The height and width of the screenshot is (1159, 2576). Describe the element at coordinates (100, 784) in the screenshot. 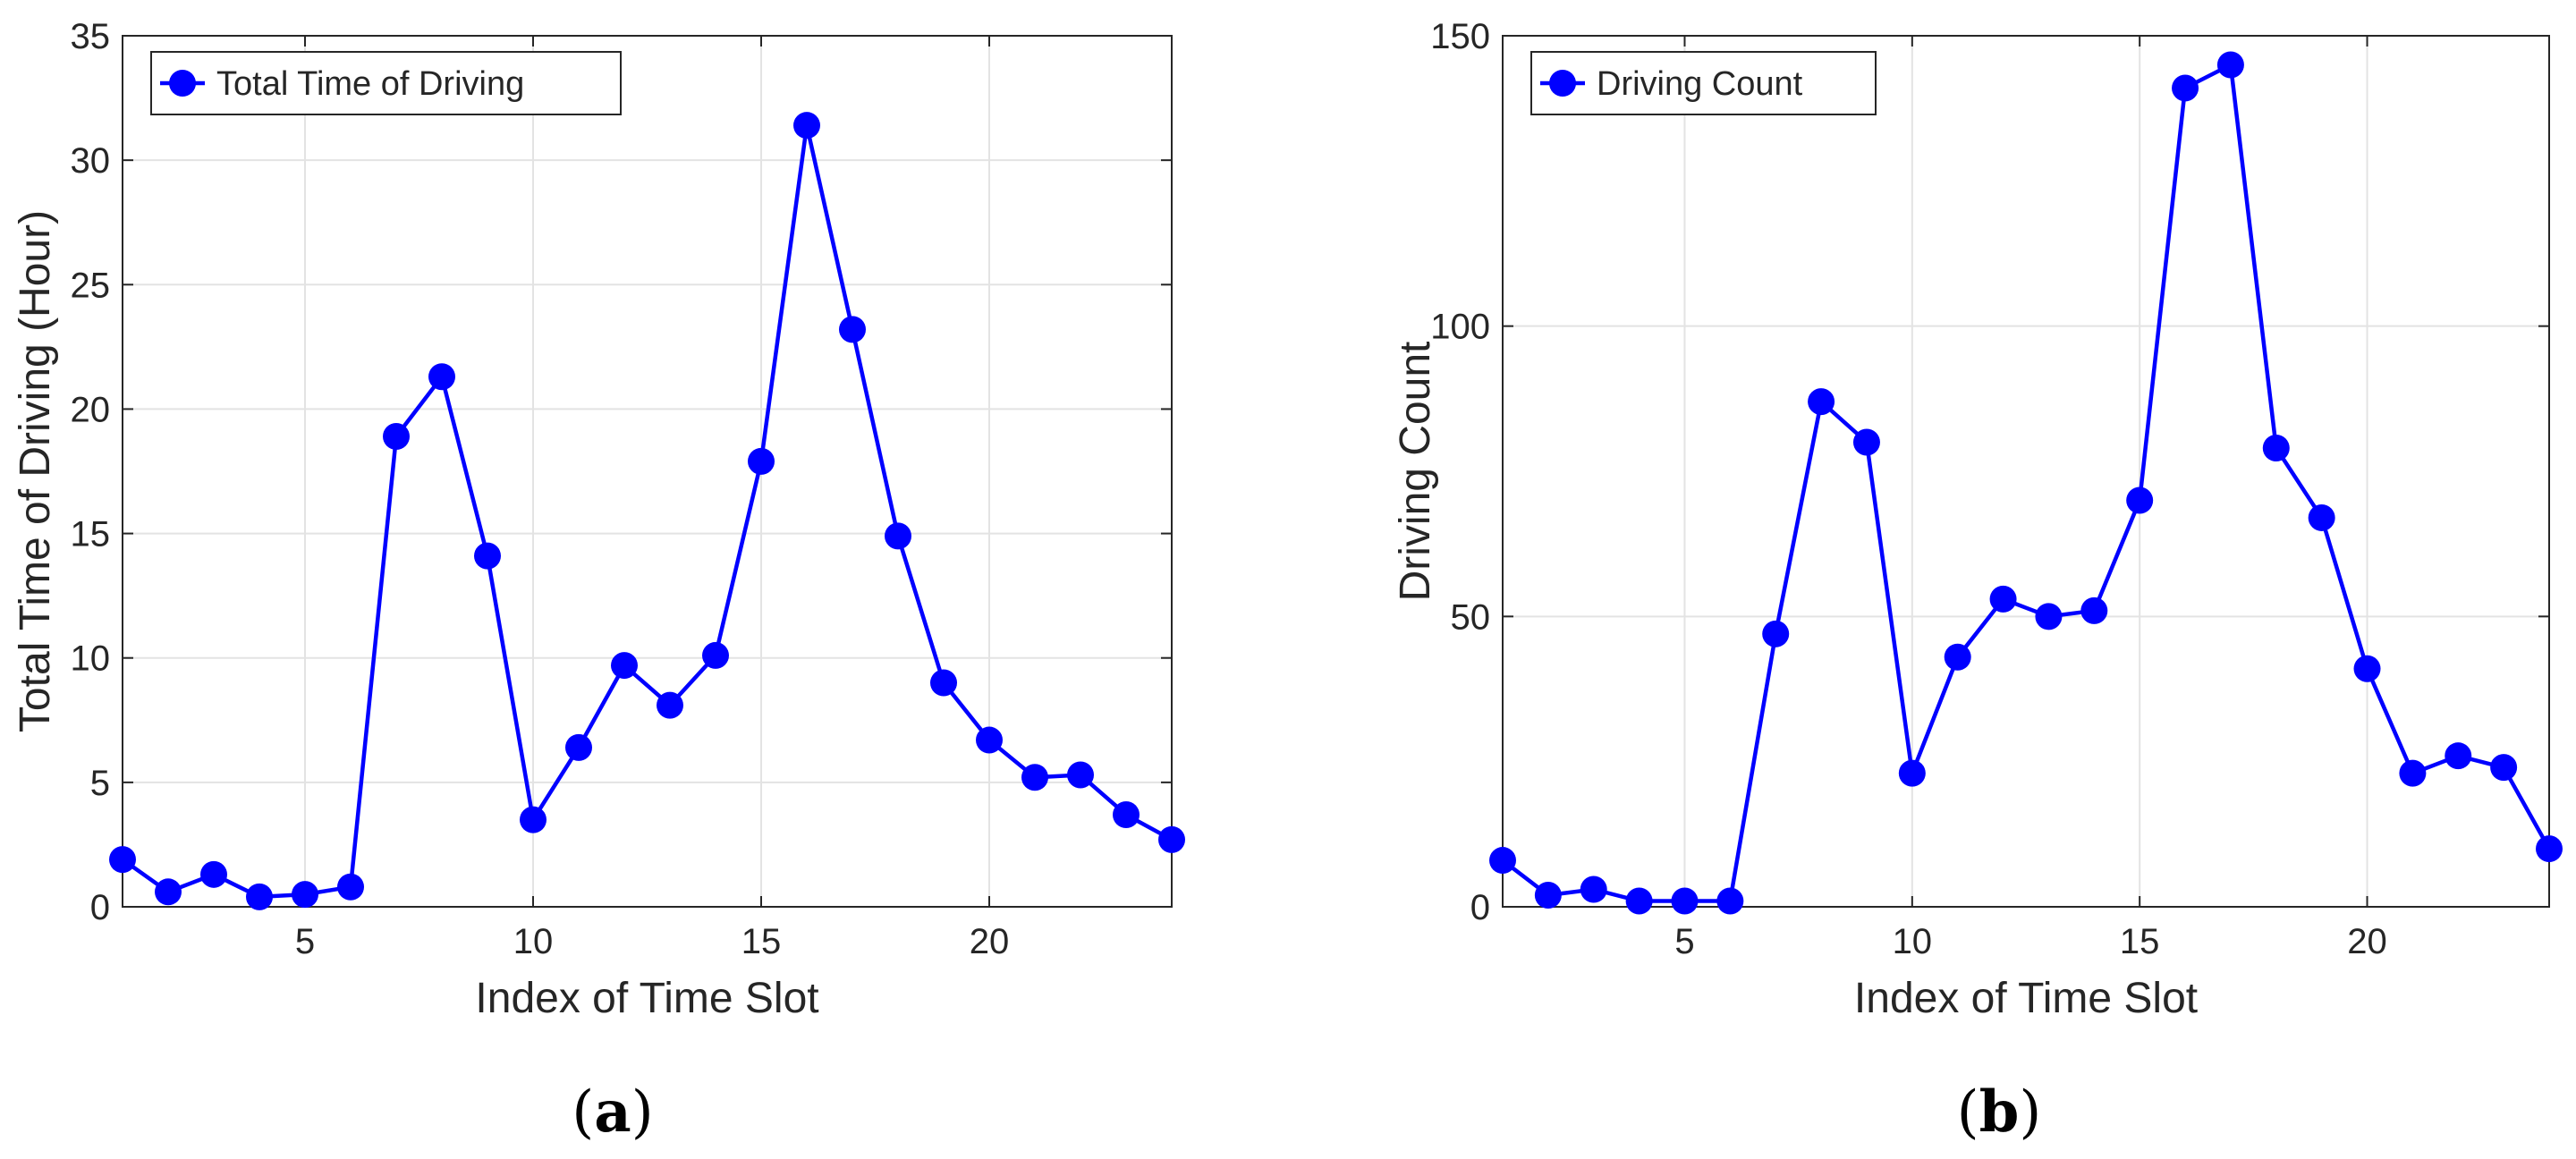

I see `y-tick-label: 5` at that location.